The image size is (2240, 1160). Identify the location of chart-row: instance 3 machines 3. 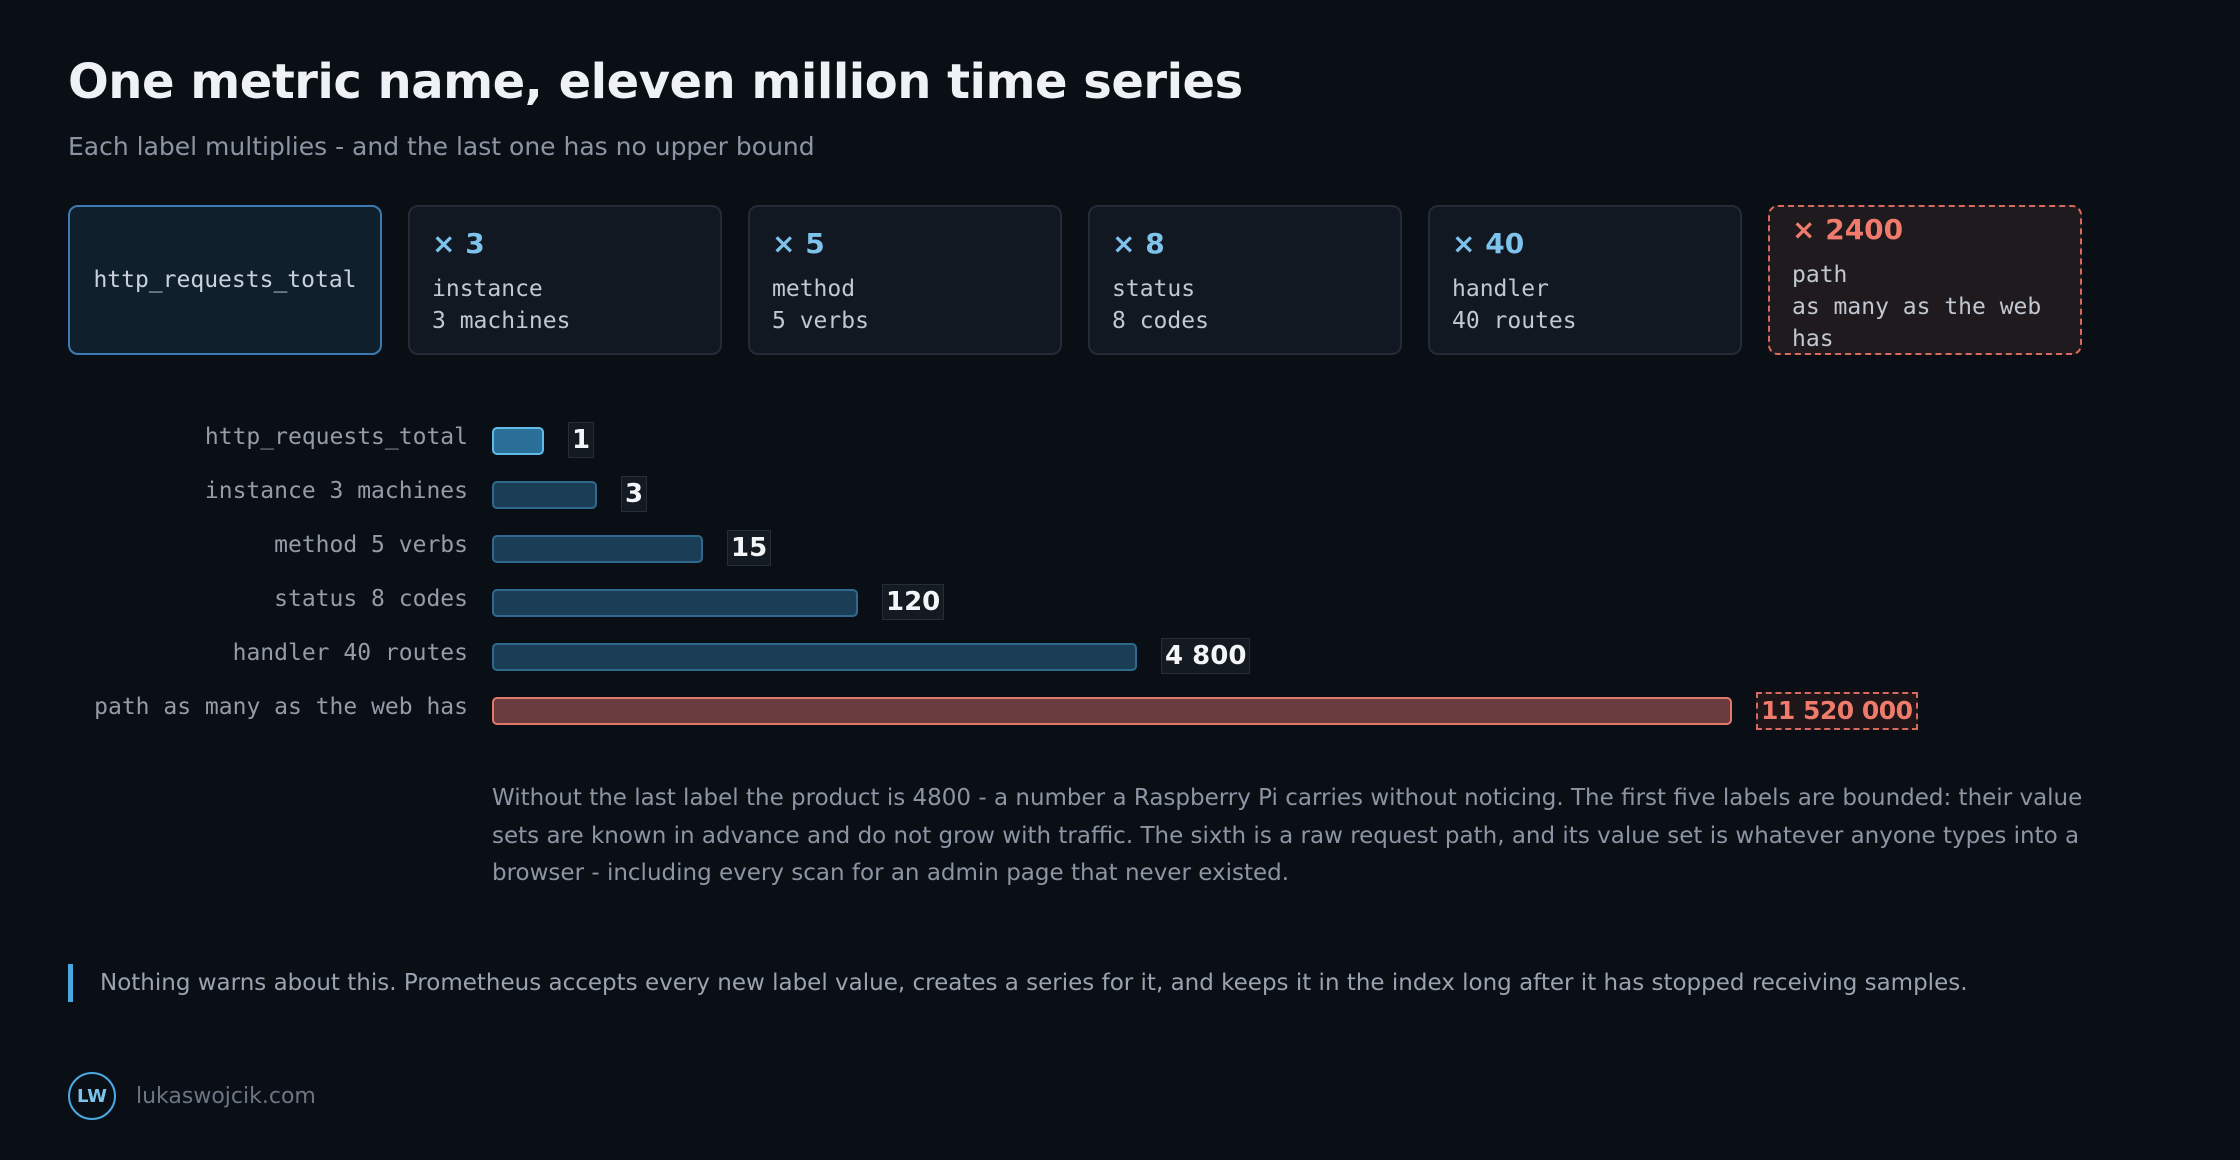
(1120, 495).